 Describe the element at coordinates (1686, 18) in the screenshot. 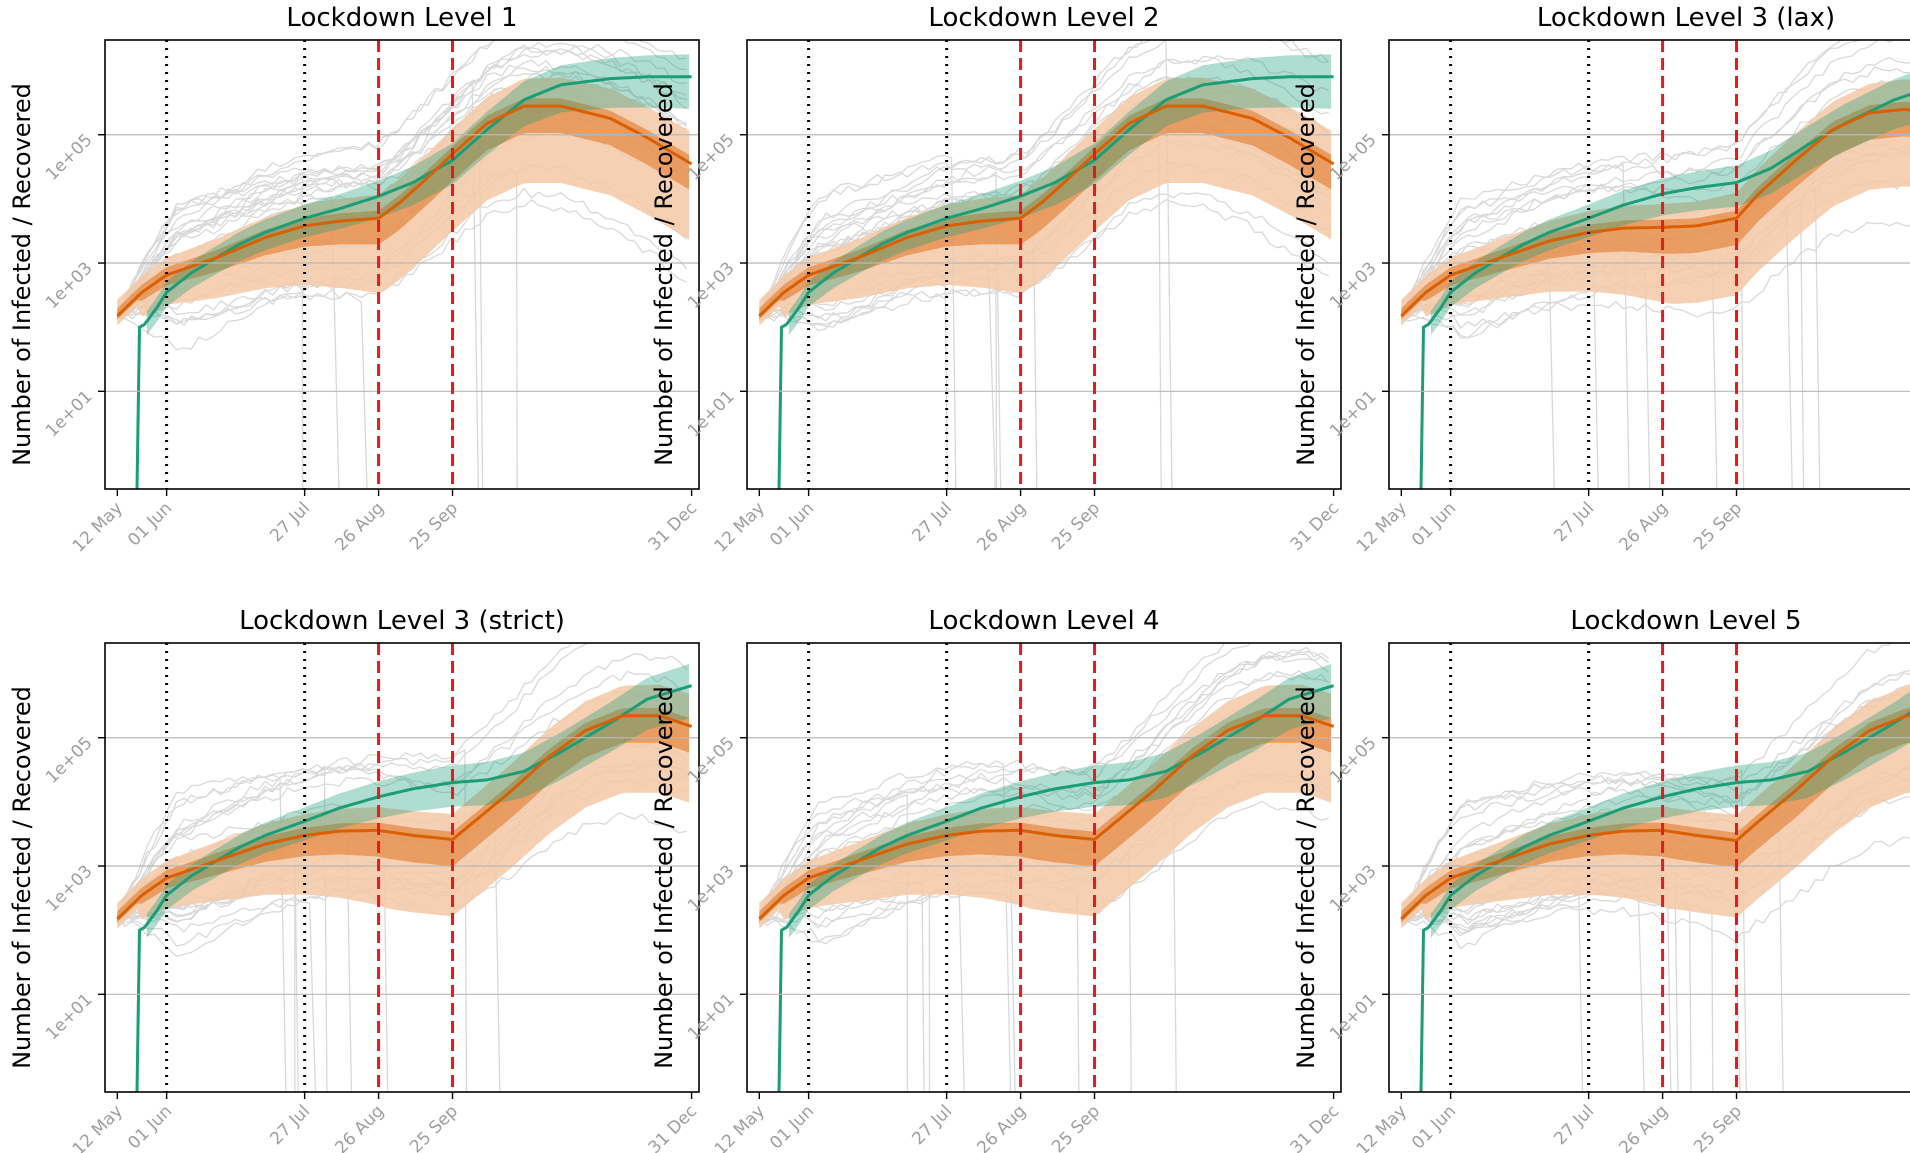

I see `panel-title: Lockdown Level 3 (lax)` at that location.